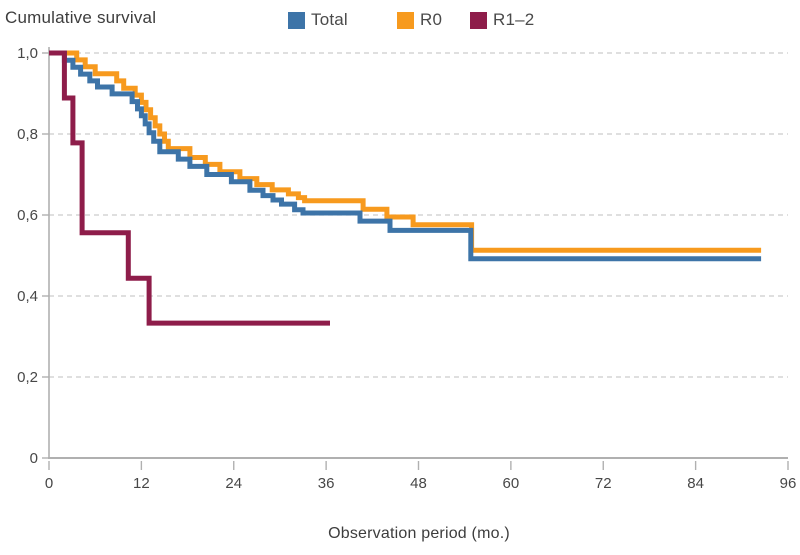  I want to click on chart-legend: Total R0 R1–2, so click(400, 18).